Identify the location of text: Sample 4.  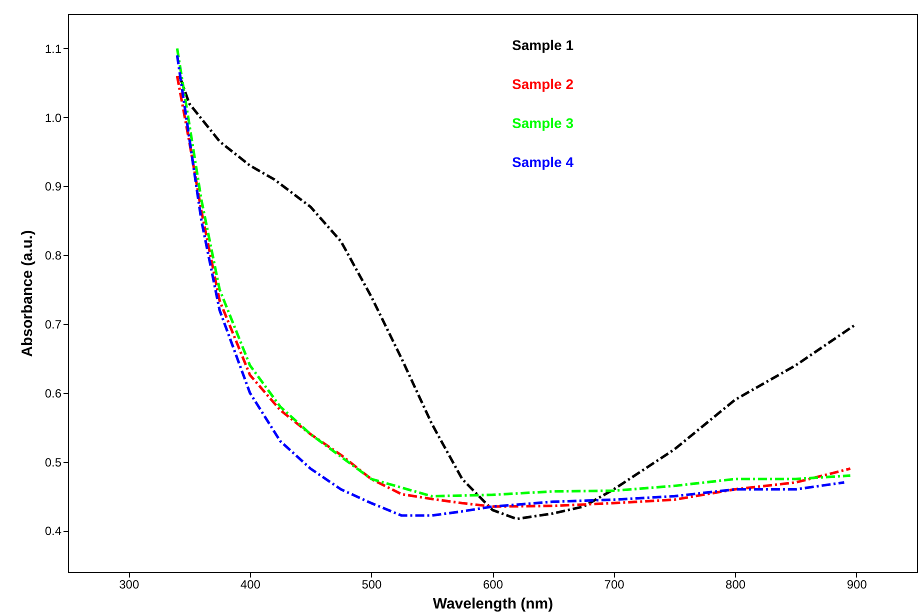
(543, 162).